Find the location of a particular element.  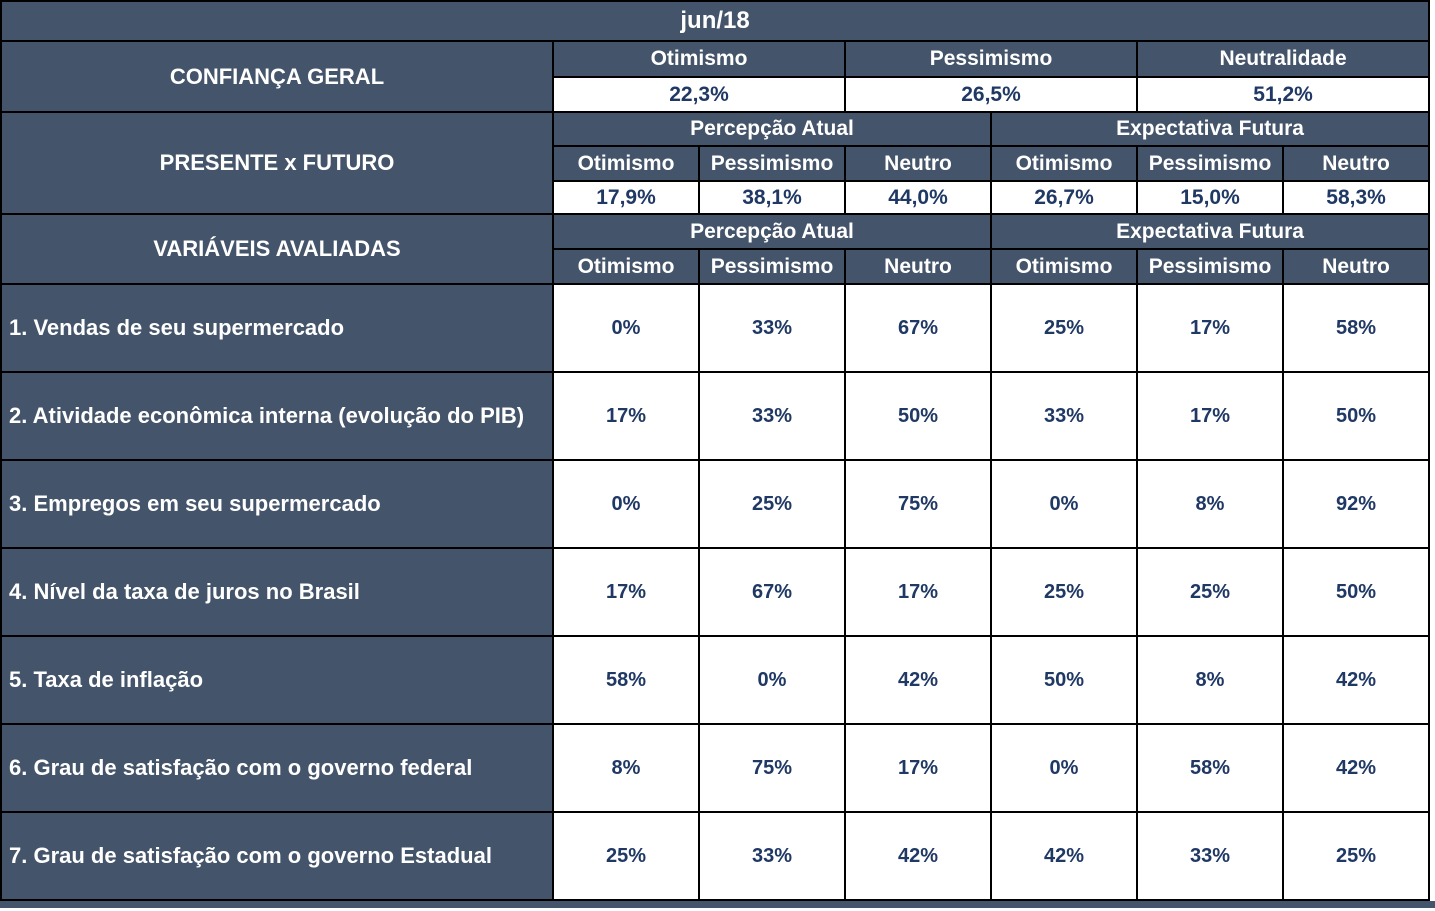

value-pf: 26,7% is located at coordinates (1064, 197).